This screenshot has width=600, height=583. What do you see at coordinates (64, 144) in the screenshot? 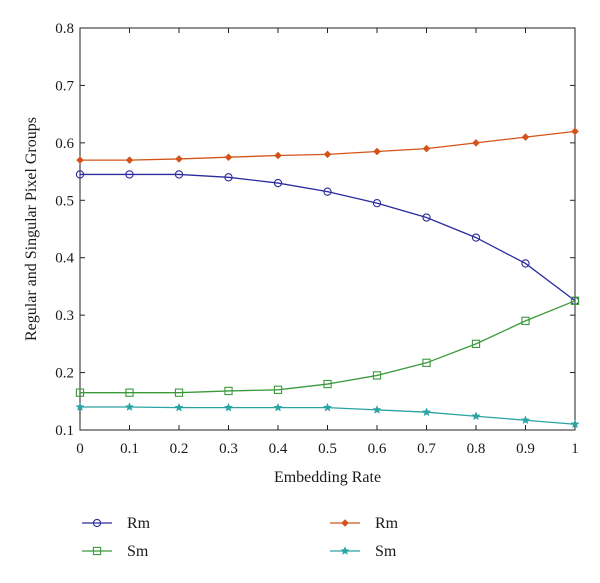
I see `y-tick-label: 0.6` at bounding box center [64, 144].